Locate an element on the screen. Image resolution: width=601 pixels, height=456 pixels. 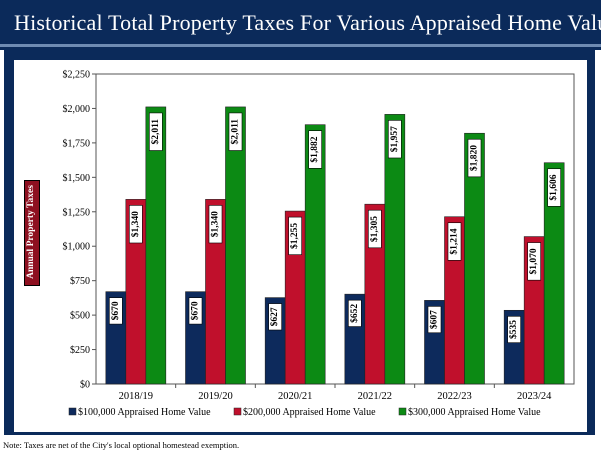
y-tick-label: $2,250 is located at coordinates (77, 75).